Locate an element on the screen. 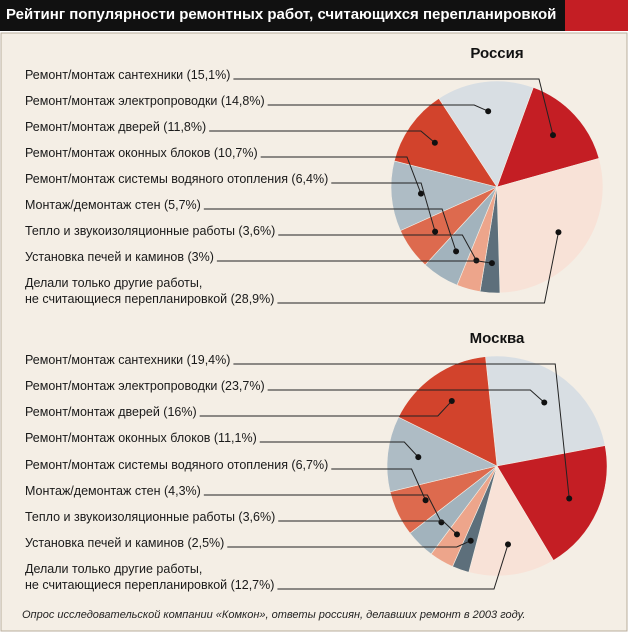  legend-label: Ремонт/монтаж оконных блоков (10,7%) is located at coordinates (141, 153).